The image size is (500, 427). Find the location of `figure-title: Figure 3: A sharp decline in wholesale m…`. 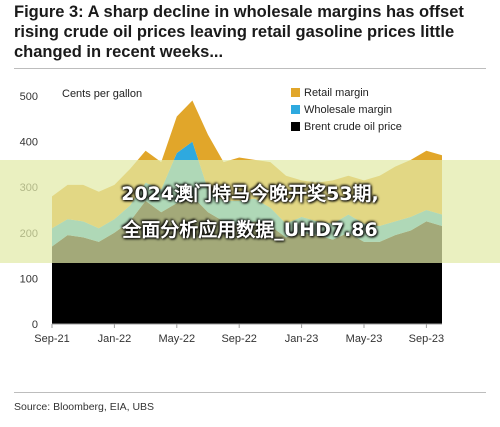

figure-title: Figure 3: A sharp decline in wholesale m… is located at coordinates (239, 32).